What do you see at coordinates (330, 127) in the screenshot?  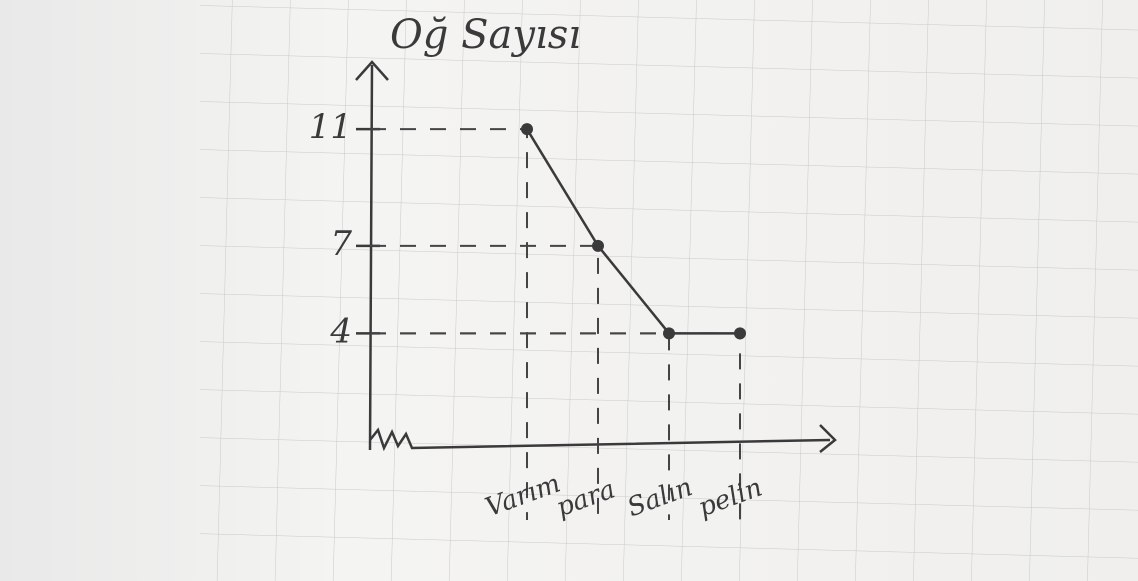 I see `y-tick-label: 11` at bounding box center [330, 127].